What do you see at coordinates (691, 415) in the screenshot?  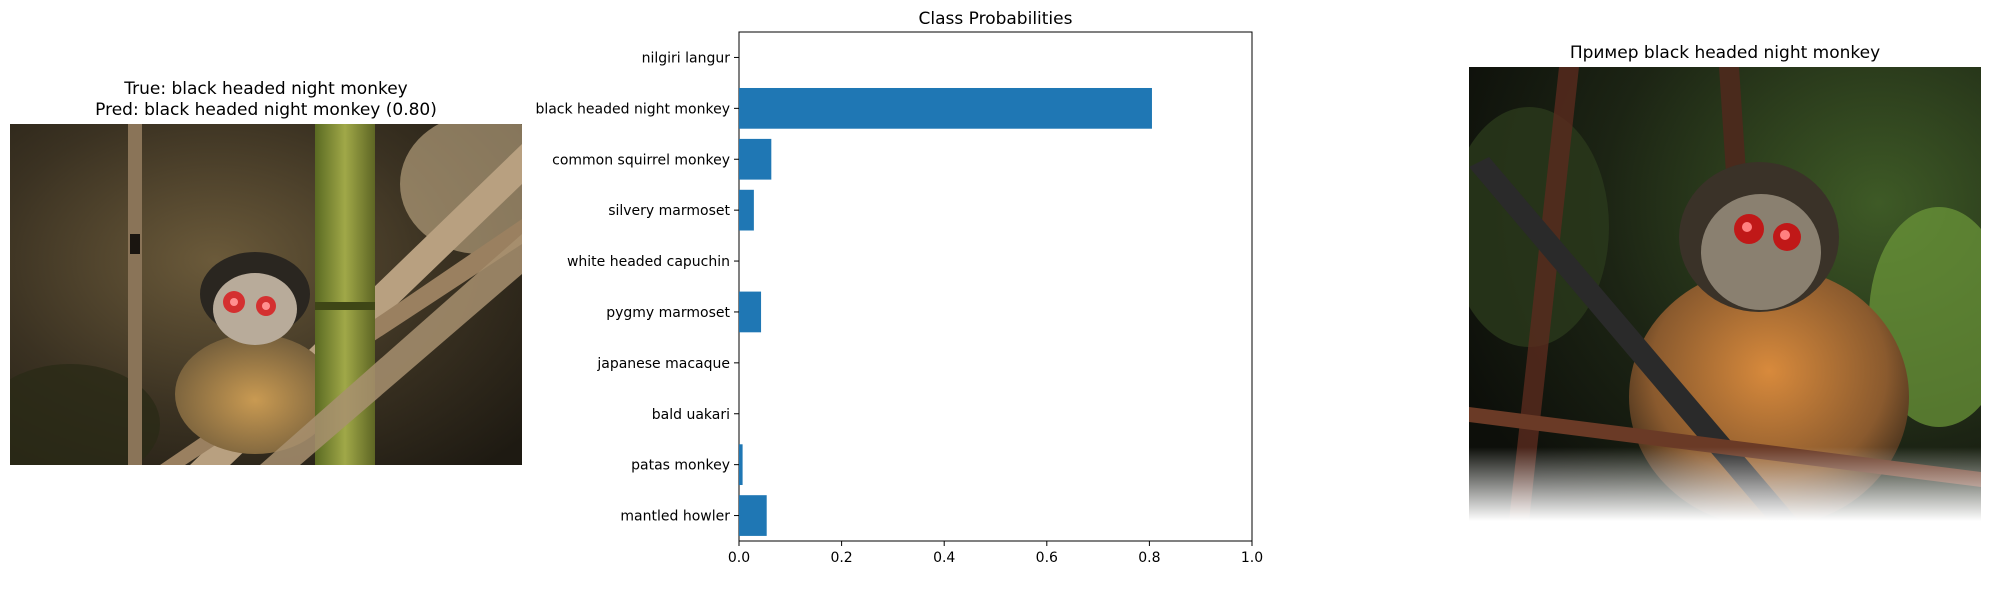 I see `y-tick-label: bald uakari` at bounding box center [691, 415].